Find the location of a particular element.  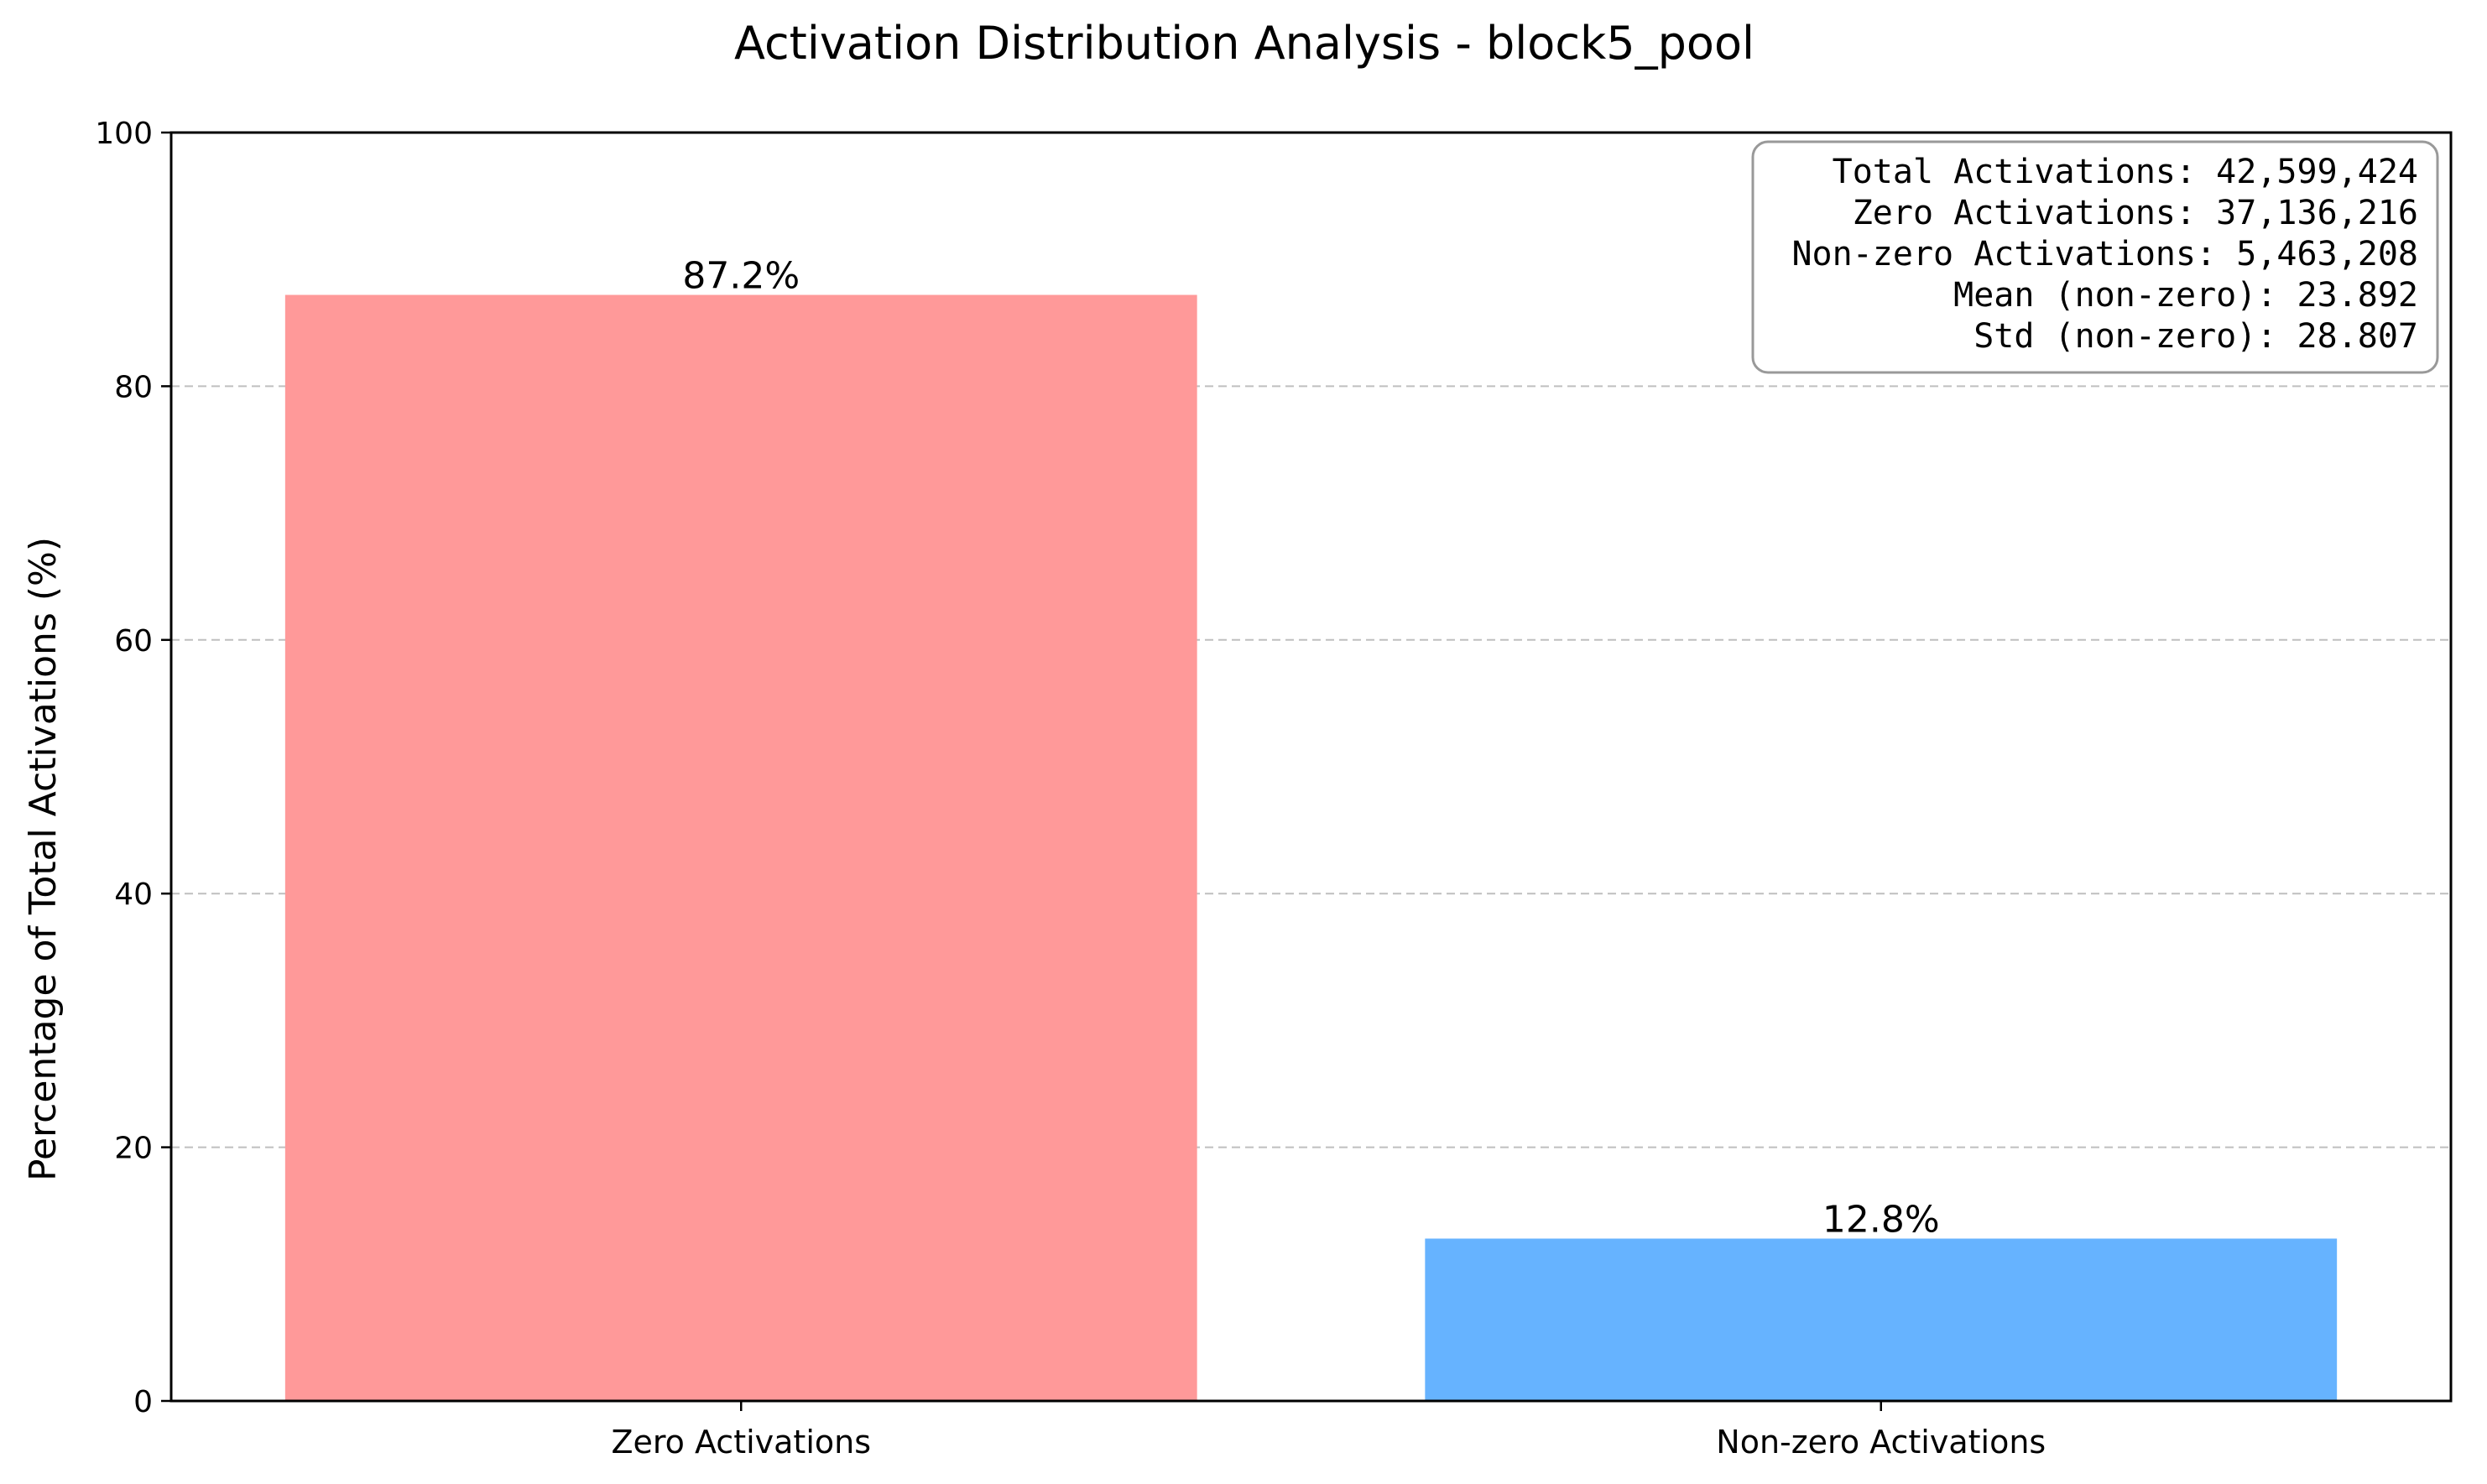

y-tick-label: 0 is located at coordinates (143, 1402).